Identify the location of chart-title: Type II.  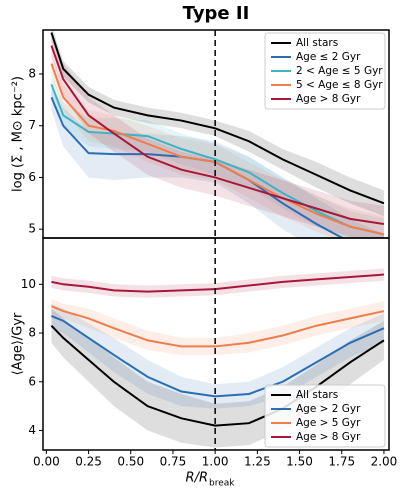
(216, 13).